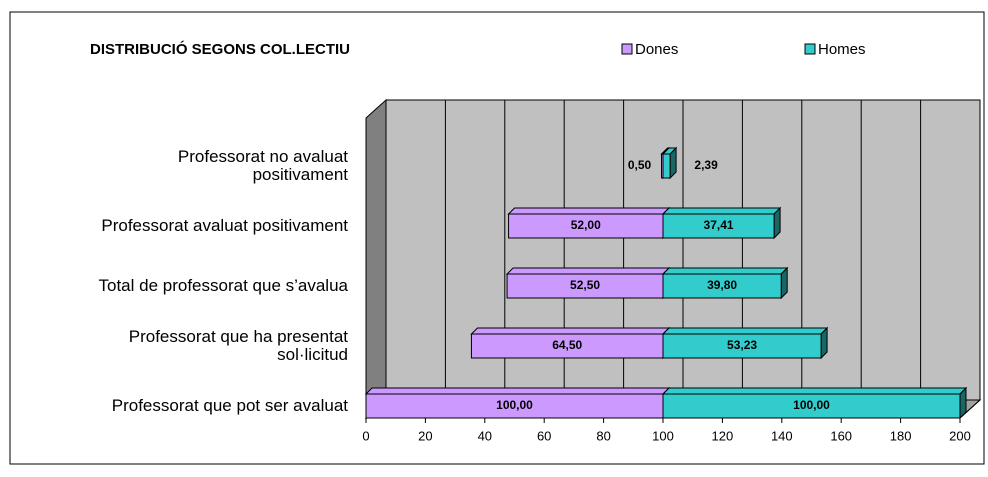 The image size is (988, 477). I want to click on x-tick-label: 120, so click(723, 435).